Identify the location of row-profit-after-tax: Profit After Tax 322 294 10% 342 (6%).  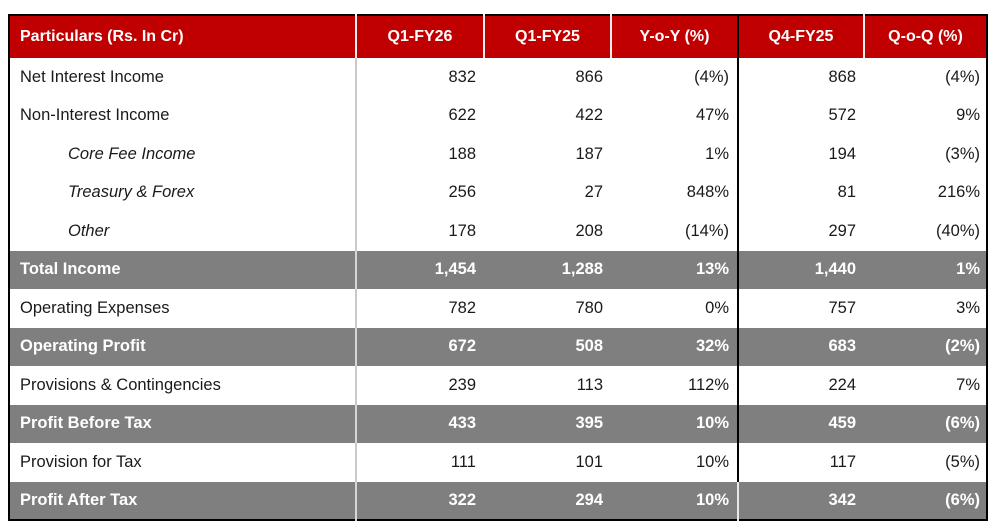
(498, 500).